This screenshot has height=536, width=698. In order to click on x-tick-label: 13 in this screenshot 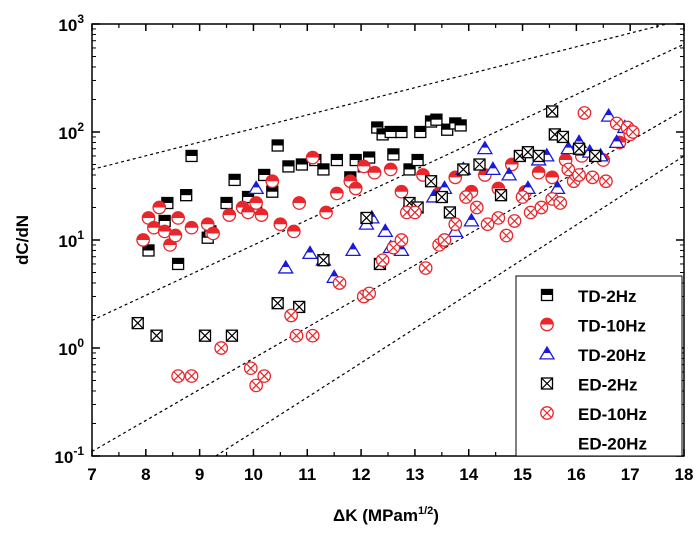, I will do `click(414, 474)`.